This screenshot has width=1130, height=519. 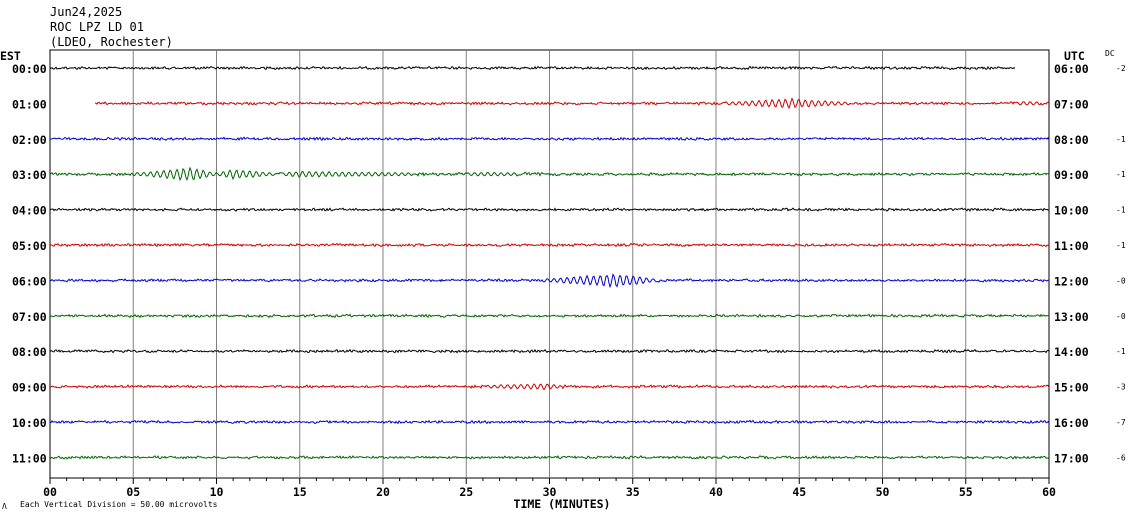 I want to click on x-tick-label-05: 05, so click(x=133, y=492).